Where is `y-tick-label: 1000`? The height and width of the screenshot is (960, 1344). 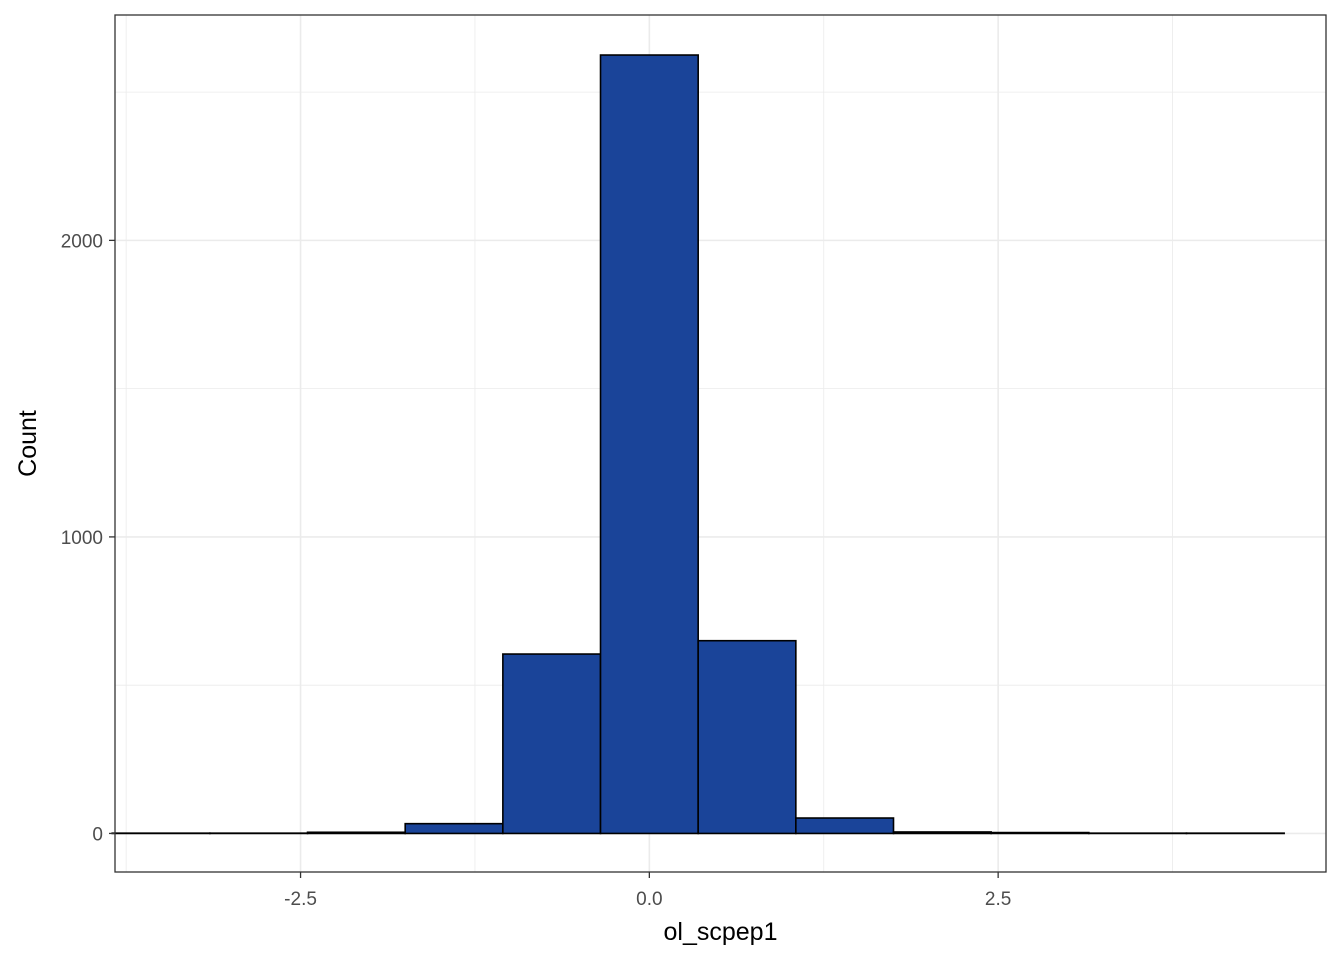 y-tick-label: 1000 is located at coordinates (82, 538).